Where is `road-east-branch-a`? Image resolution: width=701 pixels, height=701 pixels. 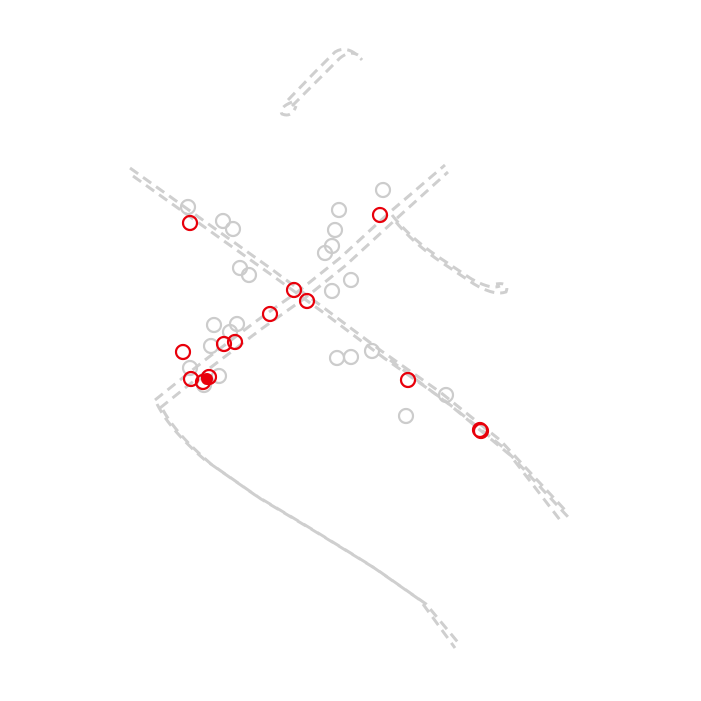 road-east-branch-a is located at coordinates (445, 251).